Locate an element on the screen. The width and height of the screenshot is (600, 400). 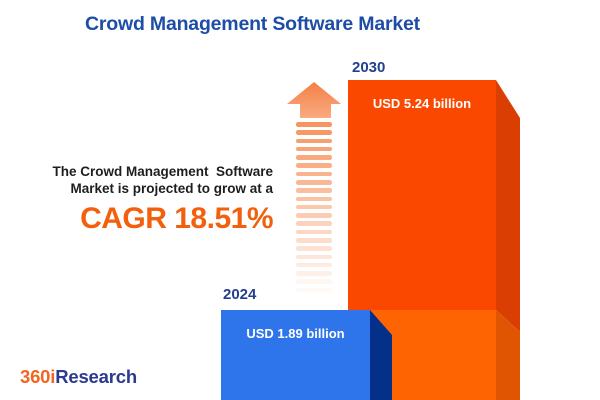
bar-2024-front is located at coordinates (295, 355).